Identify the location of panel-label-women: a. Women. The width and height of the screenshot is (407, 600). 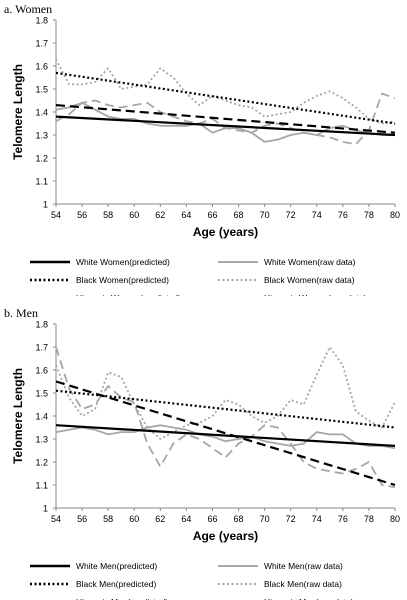
(28, 9).